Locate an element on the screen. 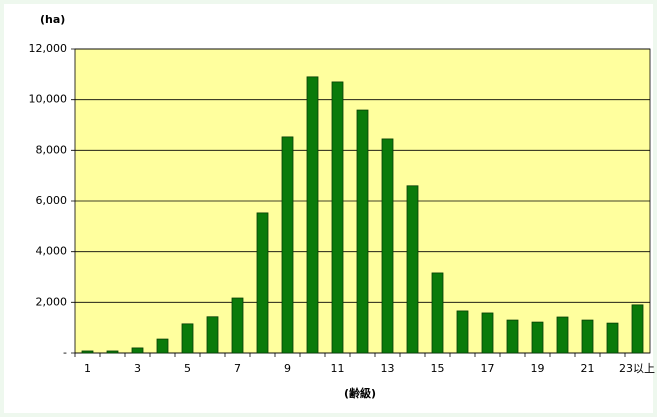 Image resolution: width=657 pixels, height=417 pixels. x-axis-title: (齢級) is located at coordinates (360, 393).